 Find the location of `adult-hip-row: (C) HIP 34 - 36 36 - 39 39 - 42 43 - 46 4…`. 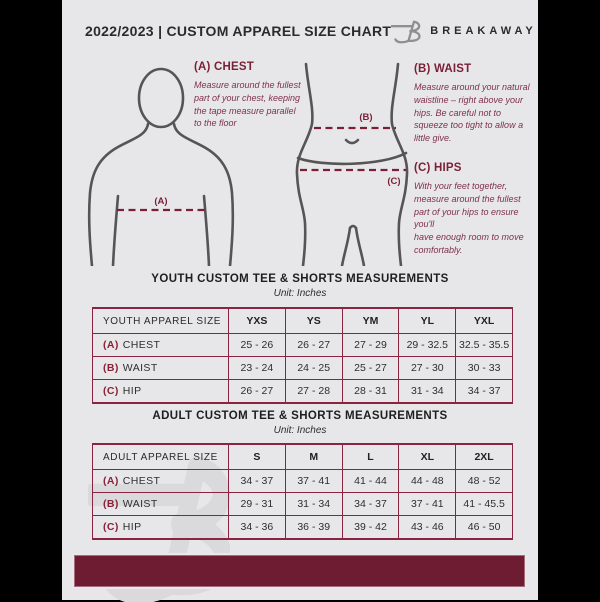

adult-hip-row: (C) HIP 34 - 36 36 - 39 39 - 42 43 - 46 4… is located at coordinates (302, 527).